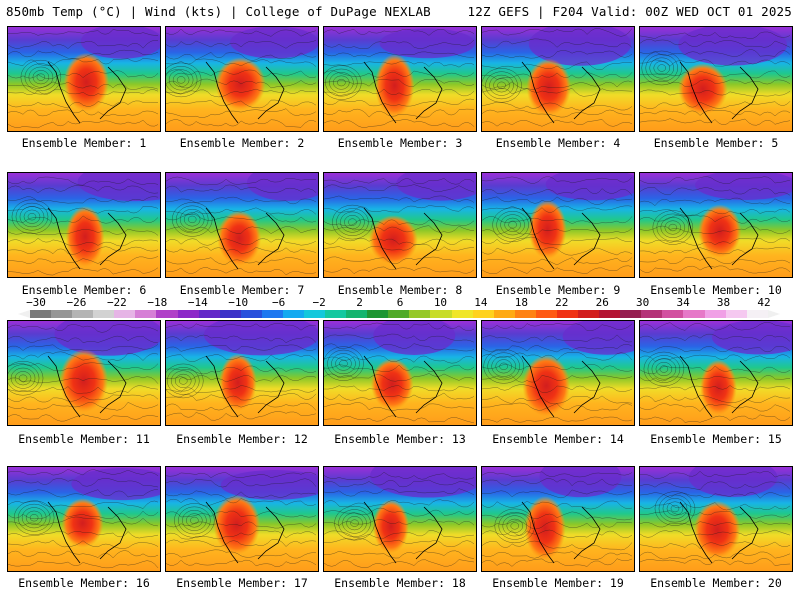  What do you see at coordinates (440, 302) in the screenshot?
I see `colorbar-tick-label: 10` at bounding box center [440, 302].